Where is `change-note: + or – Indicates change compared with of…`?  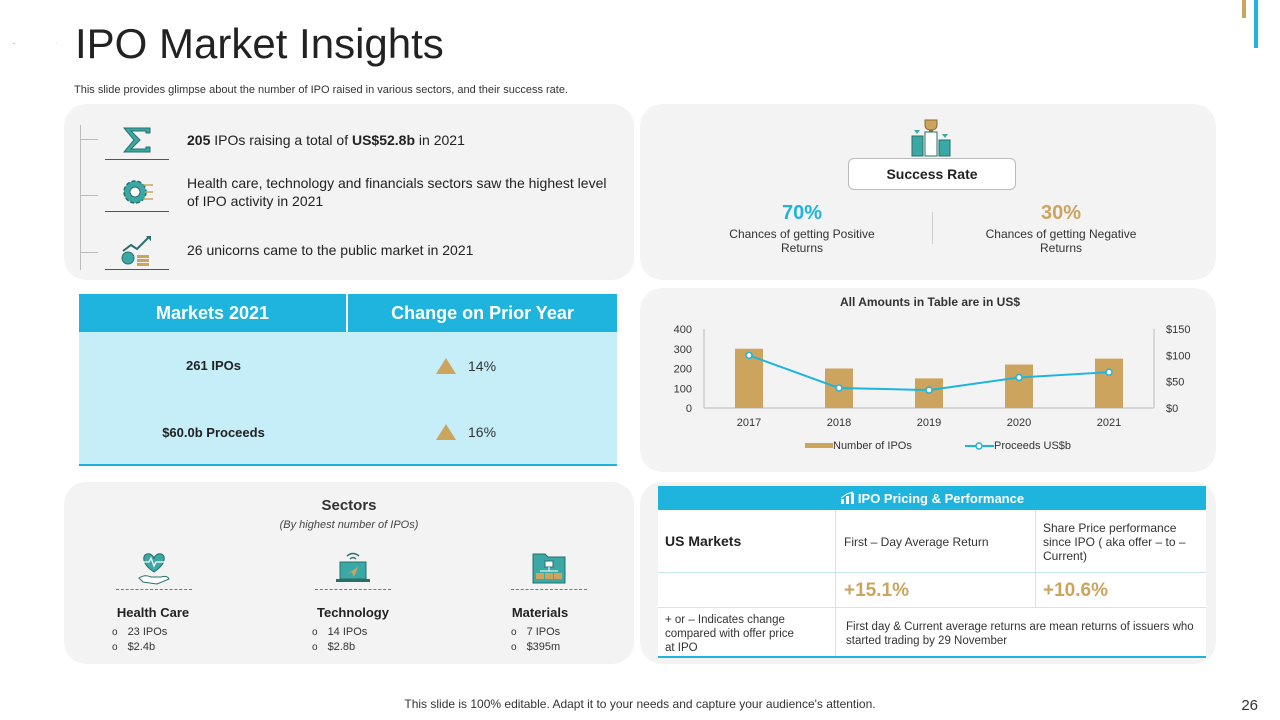
change-note: + or – Indicates change compared with of… is located at coordinates (729, 634).